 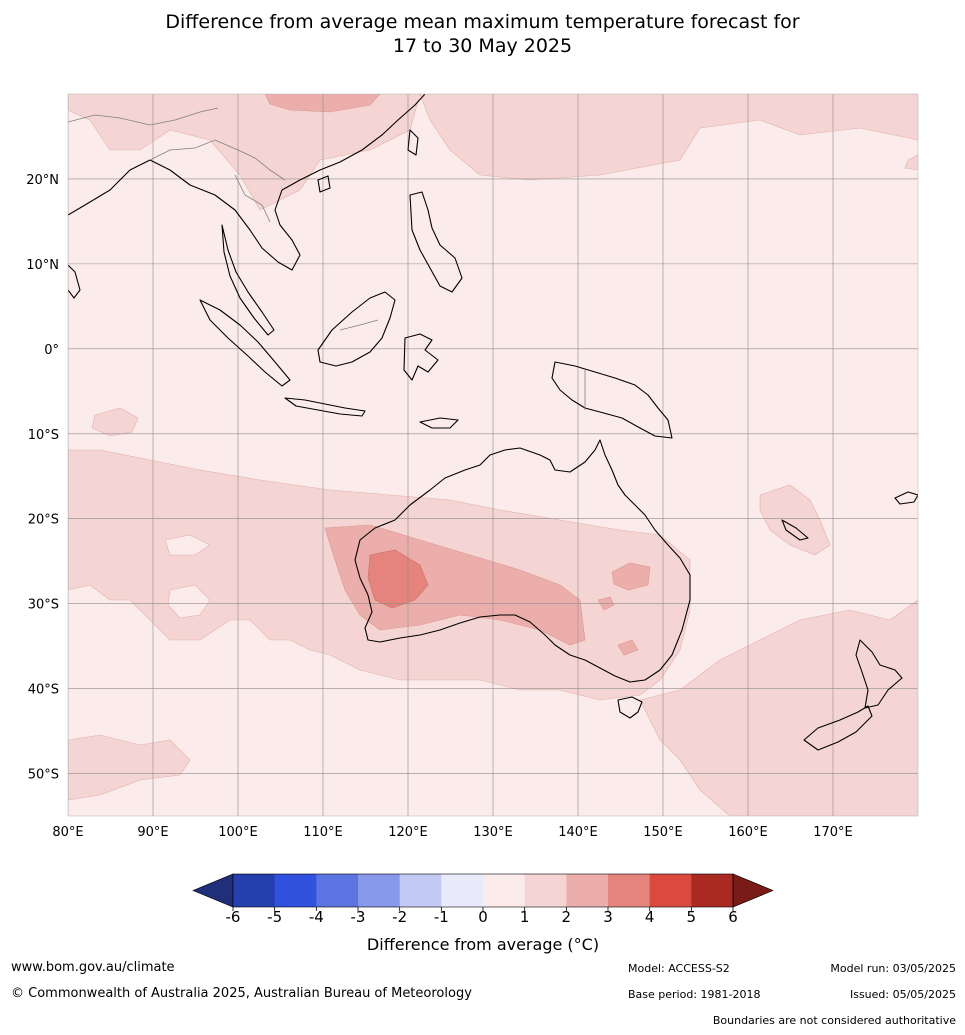 What do you see at coordinates (421, 357) in the screenshot?
I see `sulawesi-coastline` at bounding box center [421, 357].